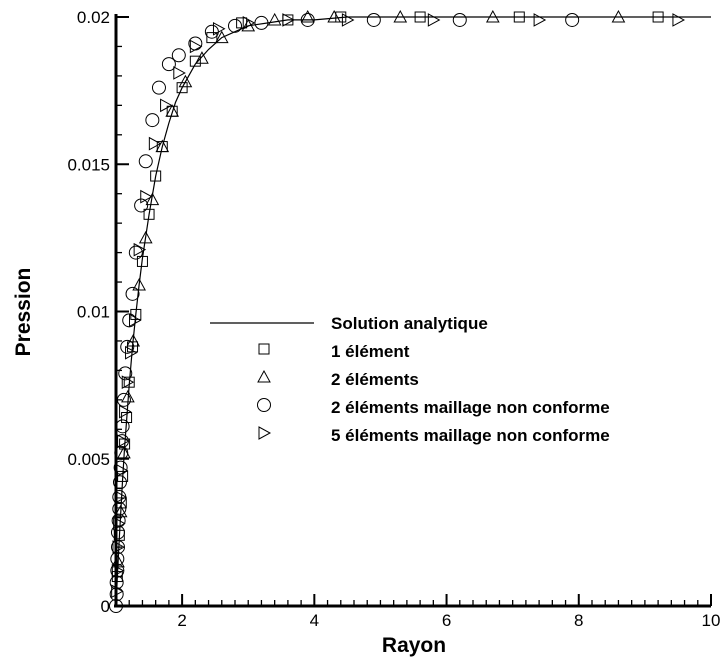 This screenshot has width=722, height=660. Describe the element at coordinates (314, 620) in the screenshot. I see `x-tick-label: 4` at that location.